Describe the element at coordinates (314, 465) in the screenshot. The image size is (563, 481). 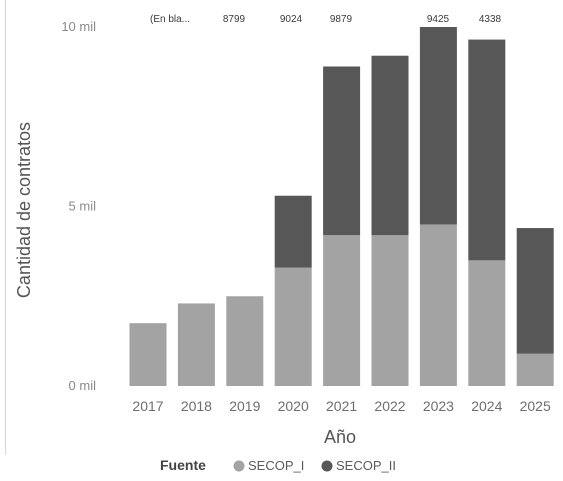
I see `legend-items: SECOP_I SECOP_II` at that location.